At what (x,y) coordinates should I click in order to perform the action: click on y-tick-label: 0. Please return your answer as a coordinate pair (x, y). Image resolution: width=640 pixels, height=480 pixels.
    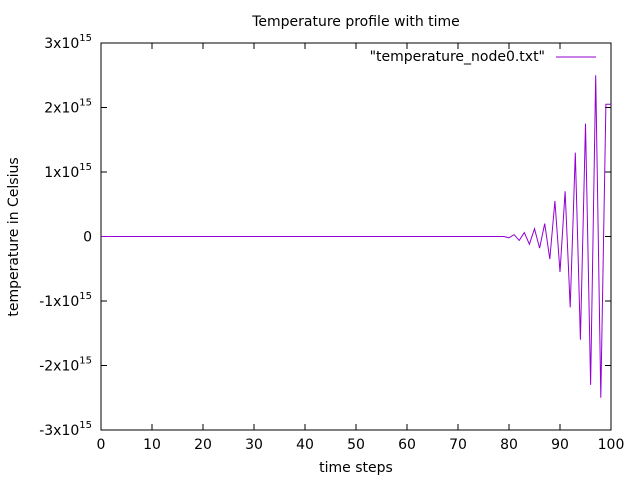
    Looking at the image, I should click on (87, 238).